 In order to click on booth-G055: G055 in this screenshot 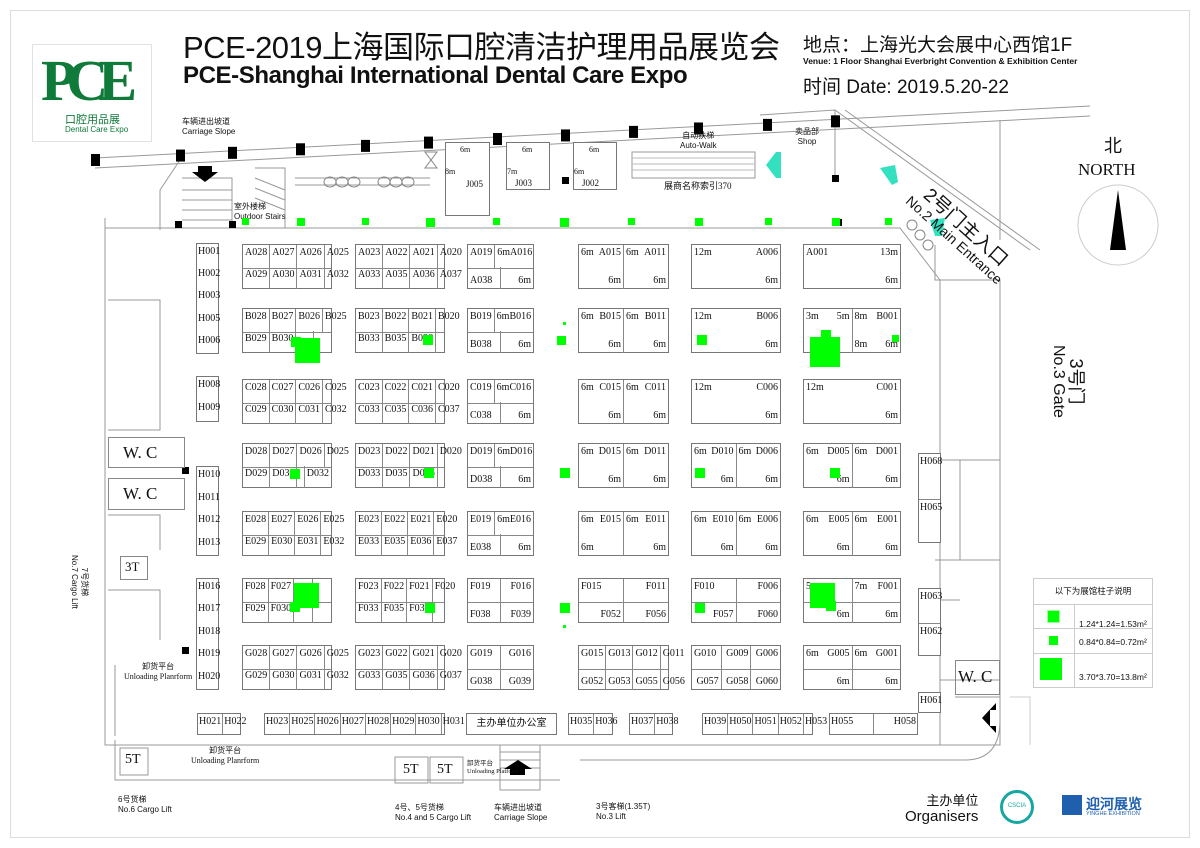, I will do `click(647, 678)`.